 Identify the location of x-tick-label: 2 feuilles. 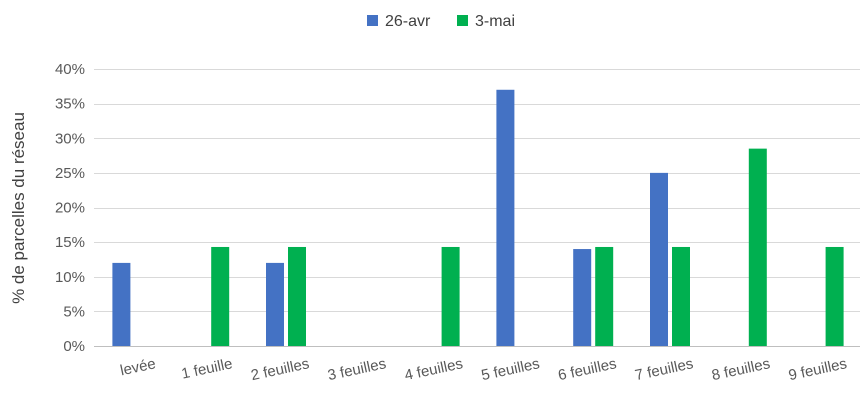
(279, 369).